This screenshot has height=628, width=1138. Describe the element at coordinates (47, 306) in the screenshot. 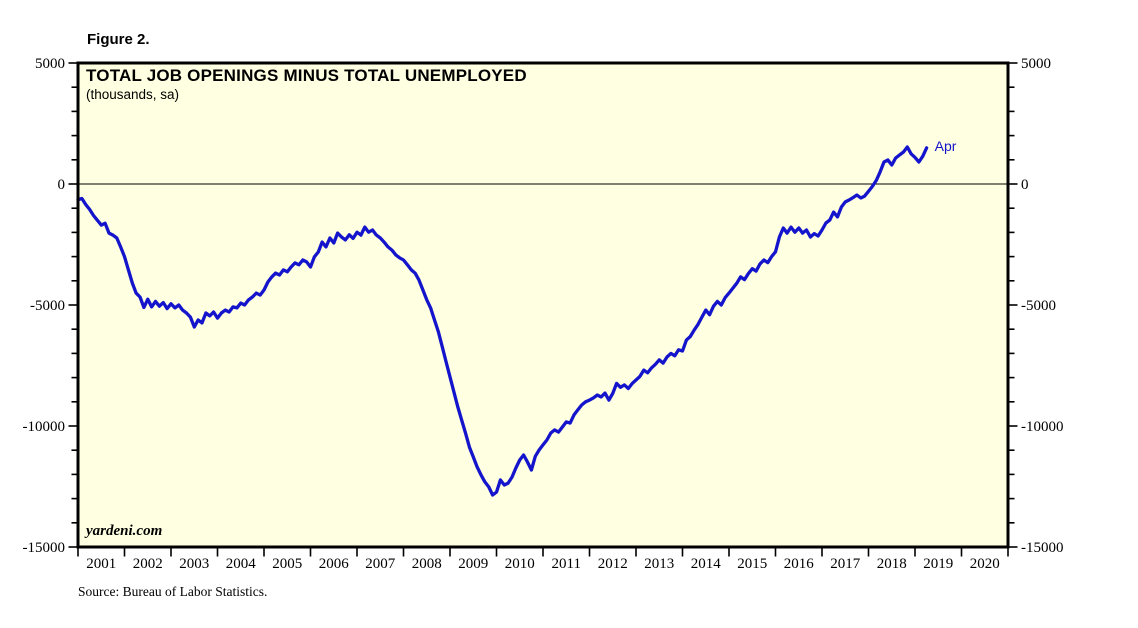

I see `y-axis-tick-label-left: -5000` at that location.